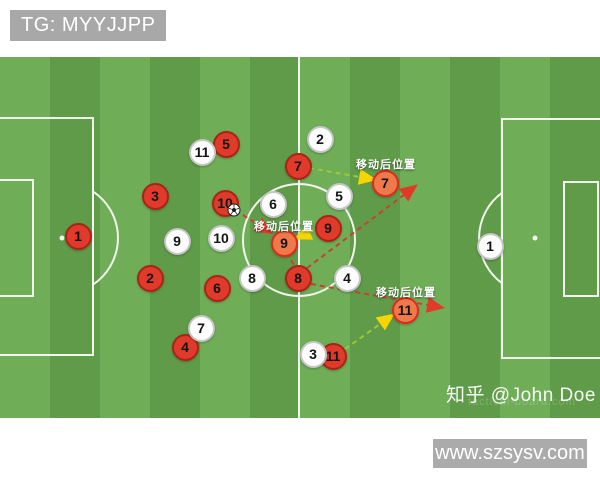 This screenshot has height=480, width=600. I want to click on white-player-marker-7: 7, so click(201, 328).